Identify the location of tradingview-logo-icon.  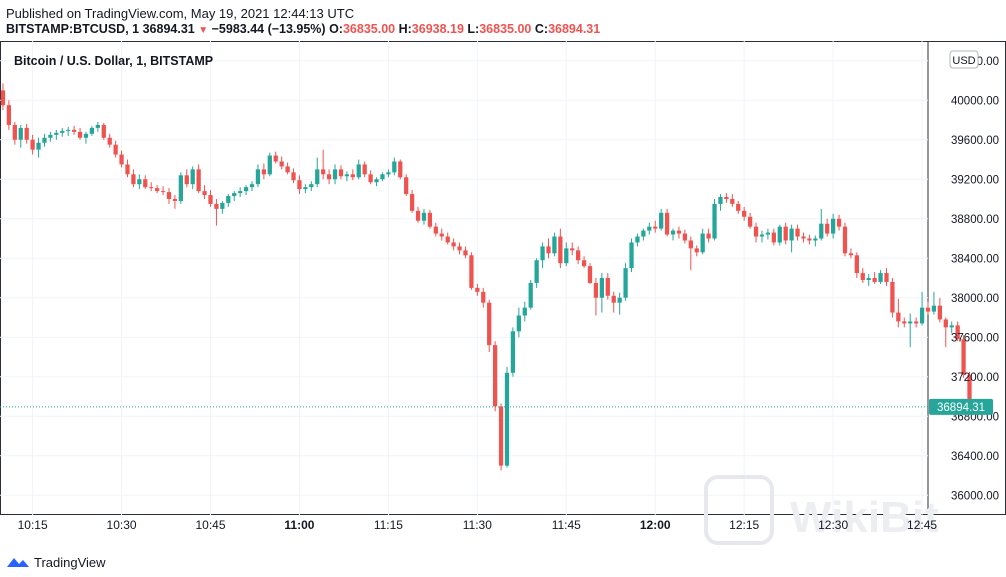
(18, 562).